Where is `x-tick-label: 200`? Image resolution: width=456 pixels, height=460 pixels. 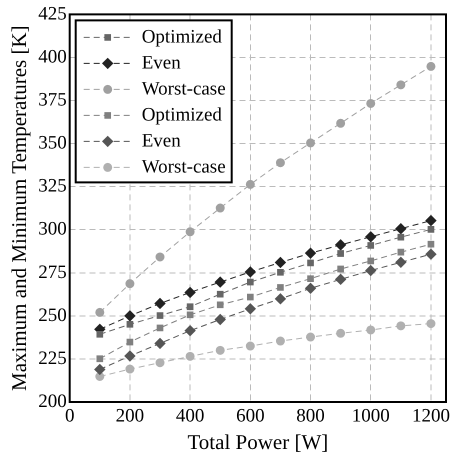 x-tick-label: 200 is located at coordinates (130, 415).